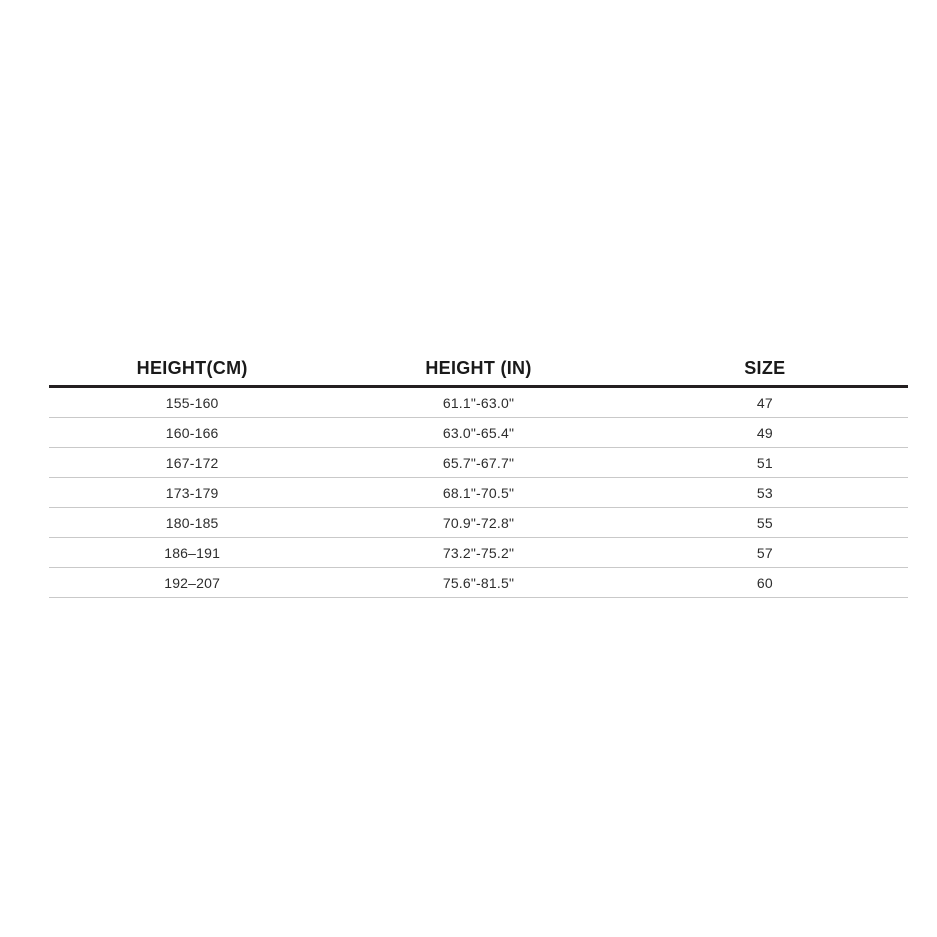  I want to click on table-row: 173-179 68.1"-70.5" 53, so click(478, 492).